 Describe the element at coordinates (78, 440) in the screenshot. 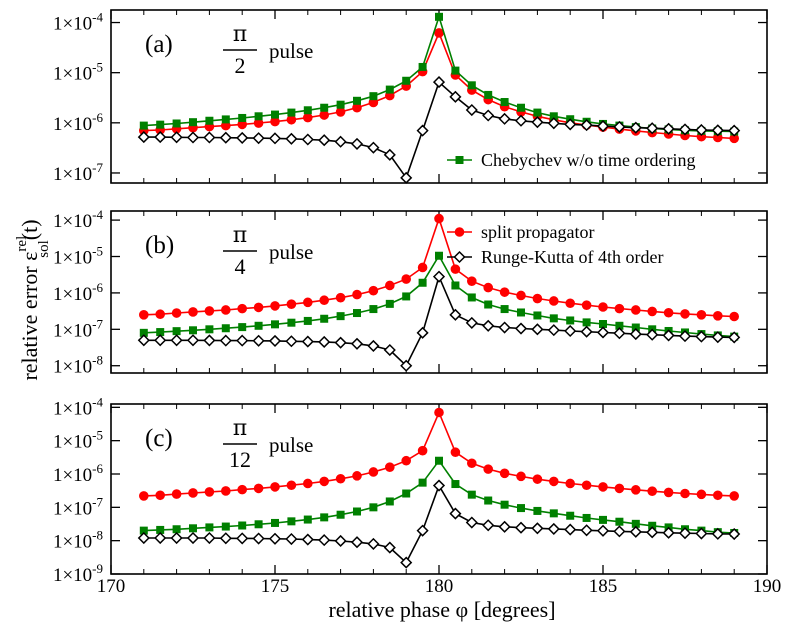

I see `y-tick-label: 1×10⁻⁵` at that location.